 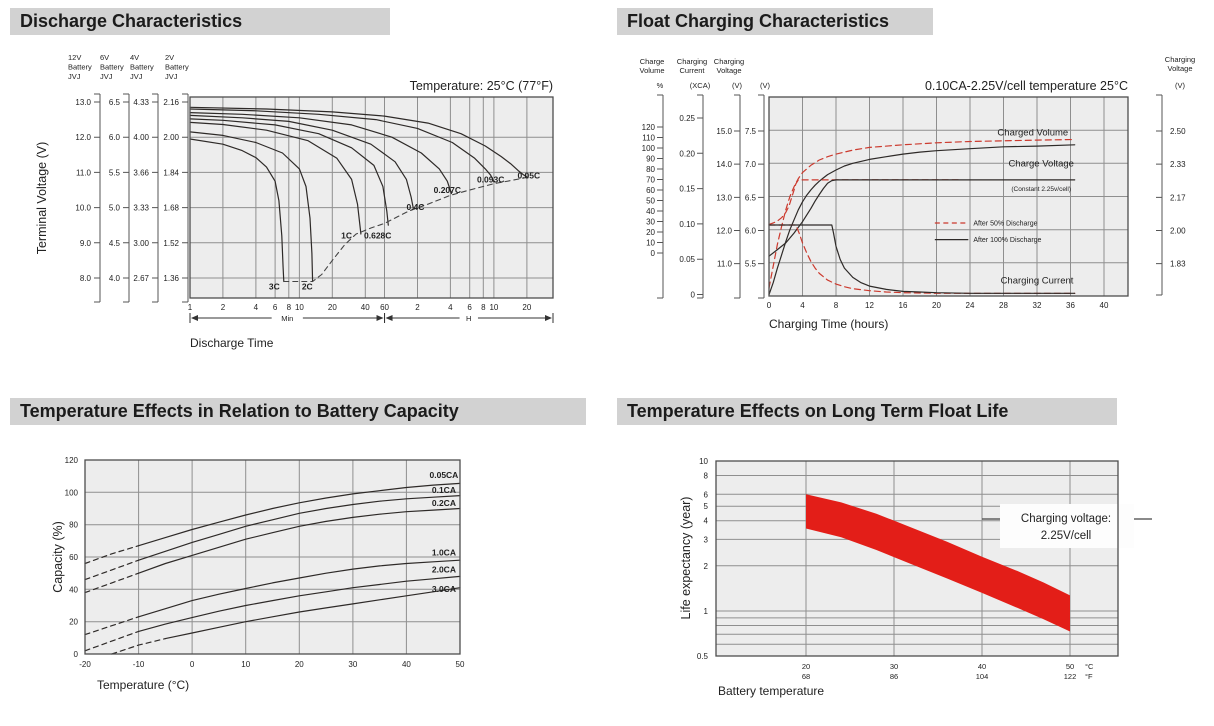 What do you see at coordinates (869, 305) in the screenshot?
I see `x-tick-label: 12` at bounding box center [869, 305].